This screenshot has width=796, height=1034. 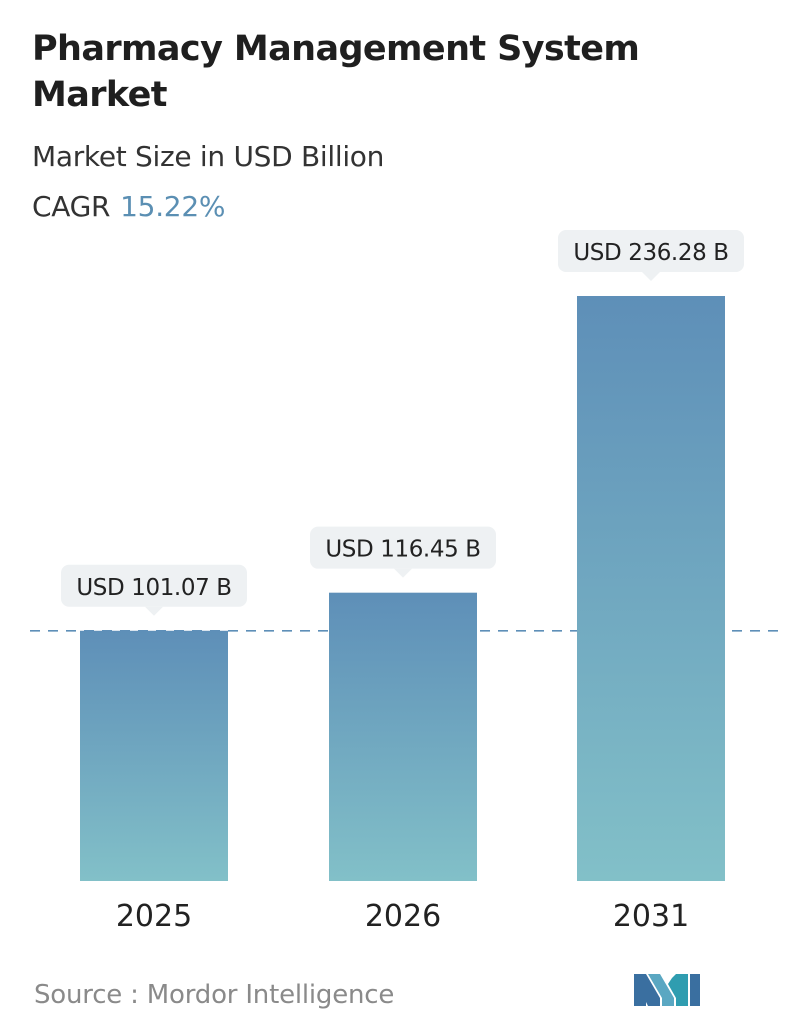 What do you see at coordinates (154, 755) in the screenshot?
I see `bar-2025` at bounding box center [154, 755].